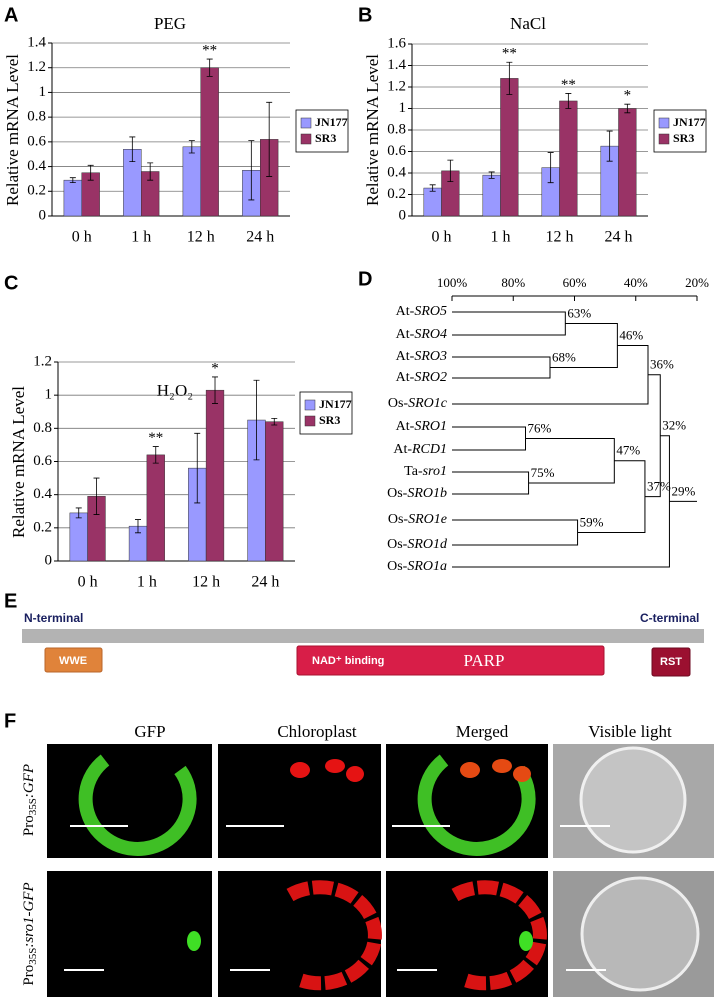 The image size is (714, 1006). What do you see at coordinates (427, 566) in the screenshot?
I see `leaf-gene: SRO1a` at bounding box center [427, 566].